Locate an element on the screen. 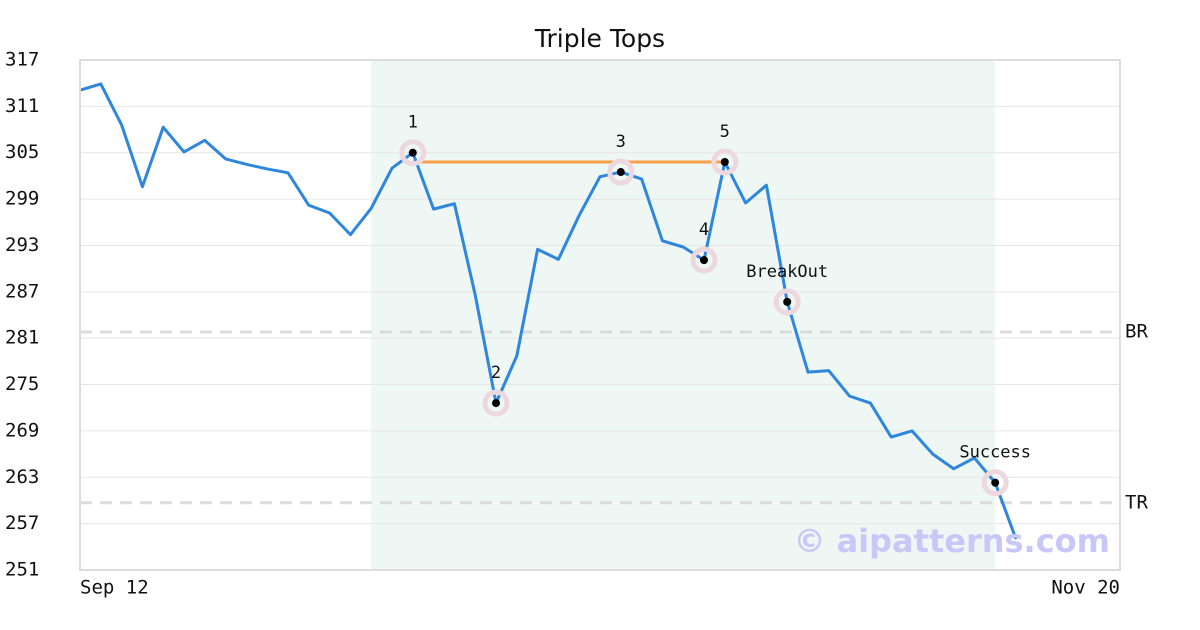  y-tick-label: 299 is located at coordinates (22, 199).